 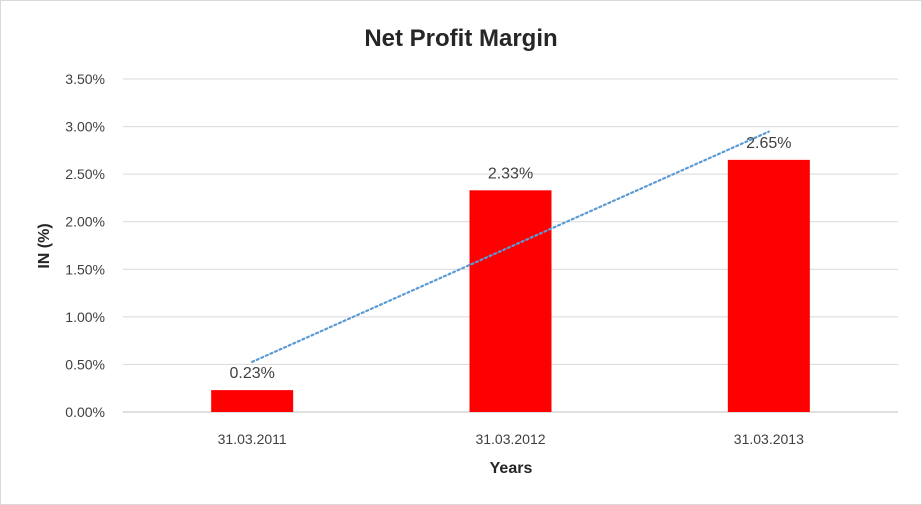 What do you see at coordinates (85, 364) in the screenshot?
I see `y-tick-label: 0.50%` at bounding box center [85, 364].